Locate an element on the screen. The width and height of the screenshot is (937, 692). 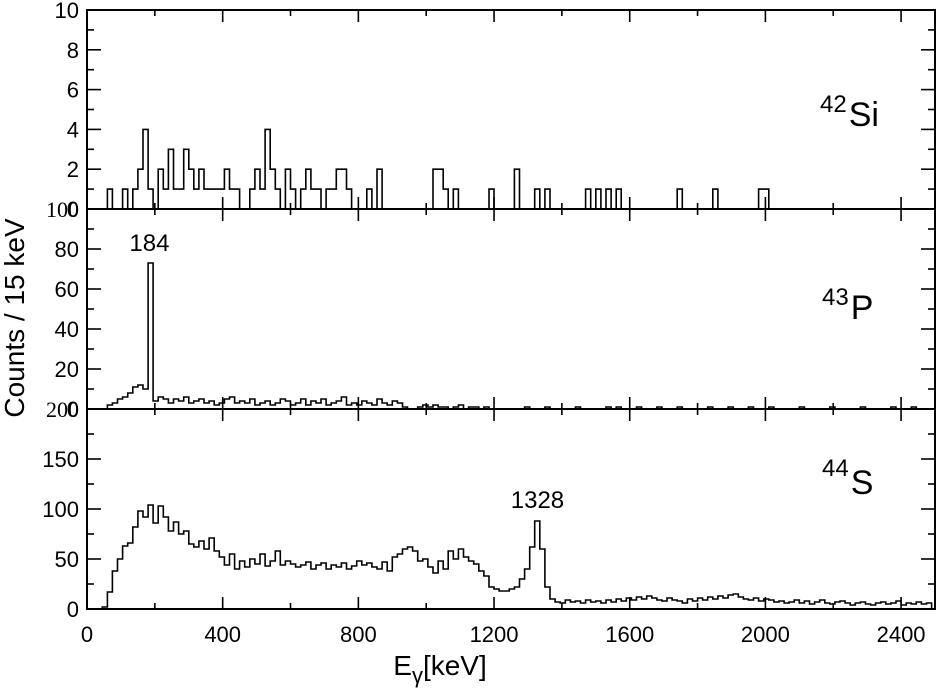
x-axis-title: Eγ[keV] is located at coordinates (440, 669).